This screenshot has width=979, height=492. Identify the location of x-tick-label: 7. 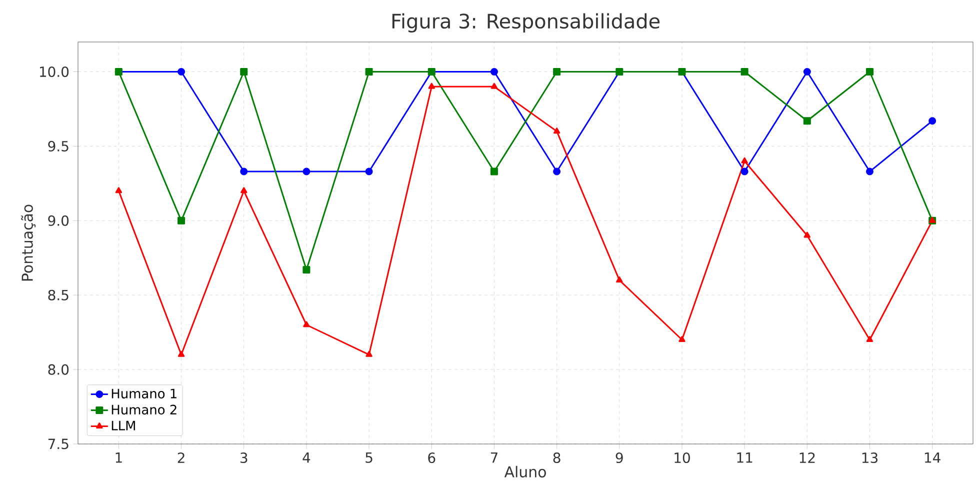
(494, 457).